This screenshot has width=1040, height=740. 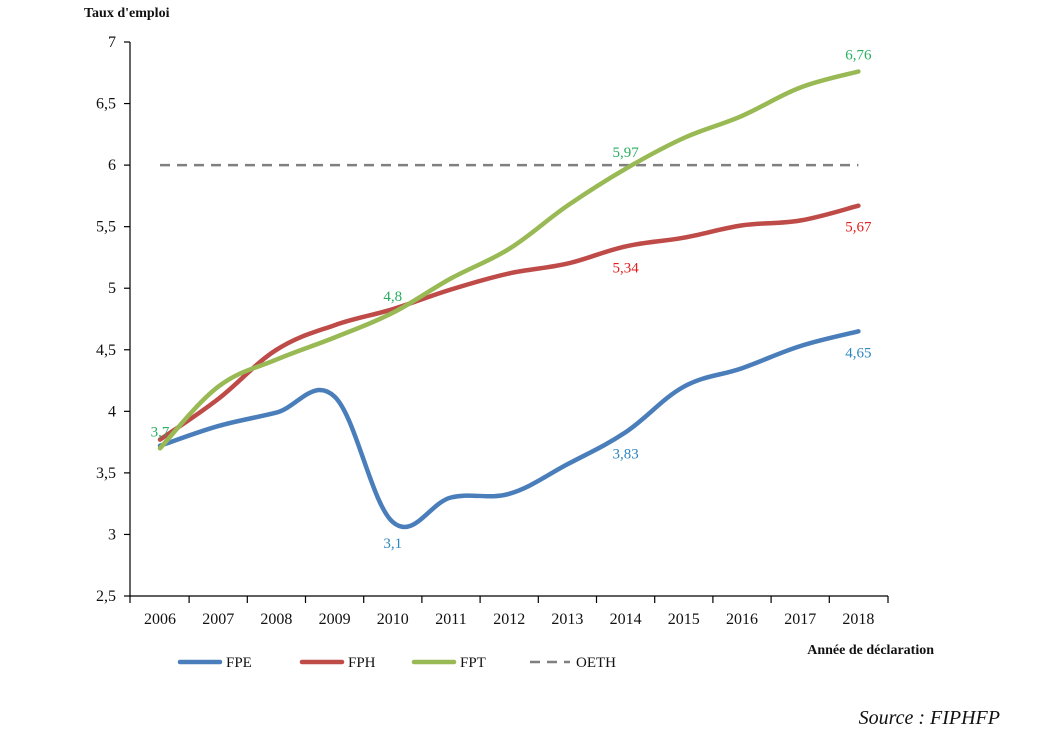 I want to click on data-label-fpe: 3,83, so click(x=625, y=454).